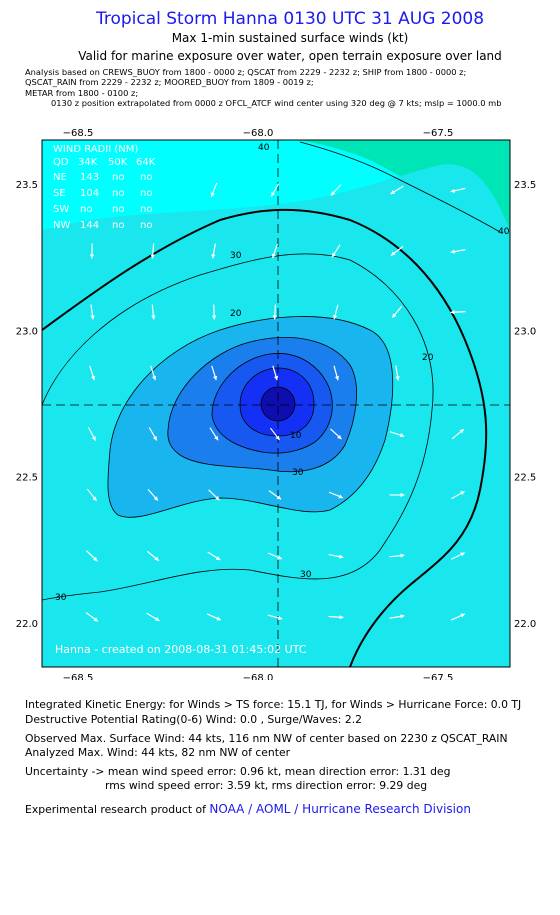  I want to click on wind-radii-34k: 144, so click(89, 225).